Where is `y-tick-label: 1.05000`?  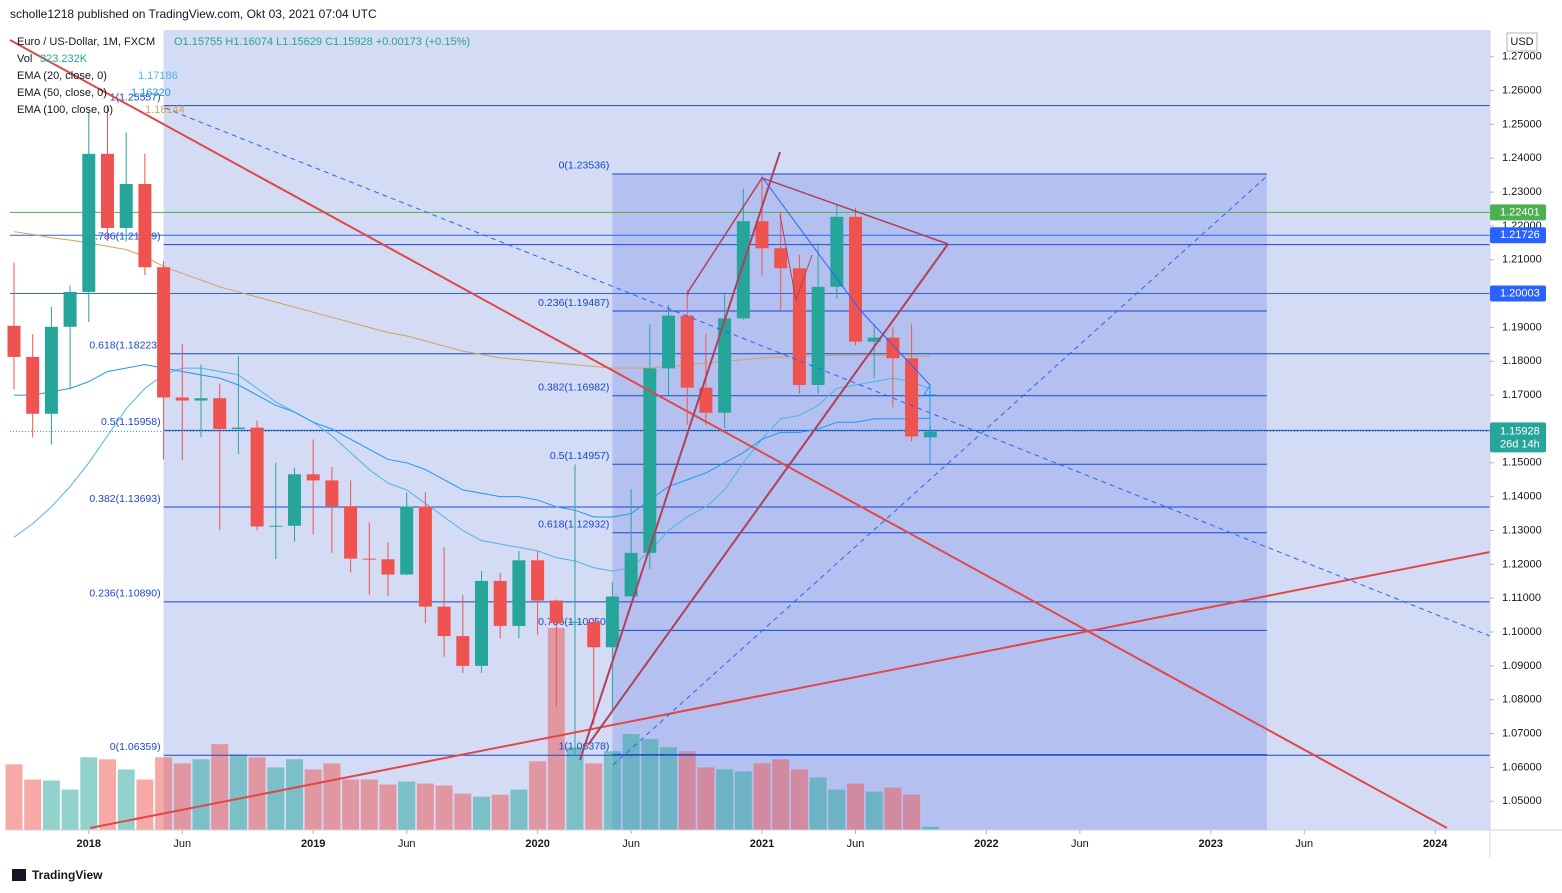 y-tick-label: 1.05000 is located at coordinates (1522, 801).